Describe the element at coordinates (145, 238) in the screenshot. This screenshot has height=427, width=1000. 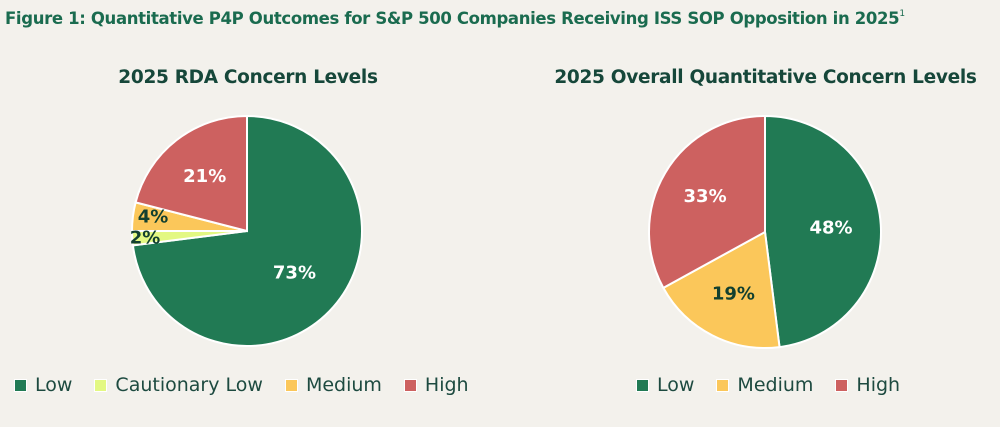
I see `rda-data-label-cautionary-low: 2%` at that location.